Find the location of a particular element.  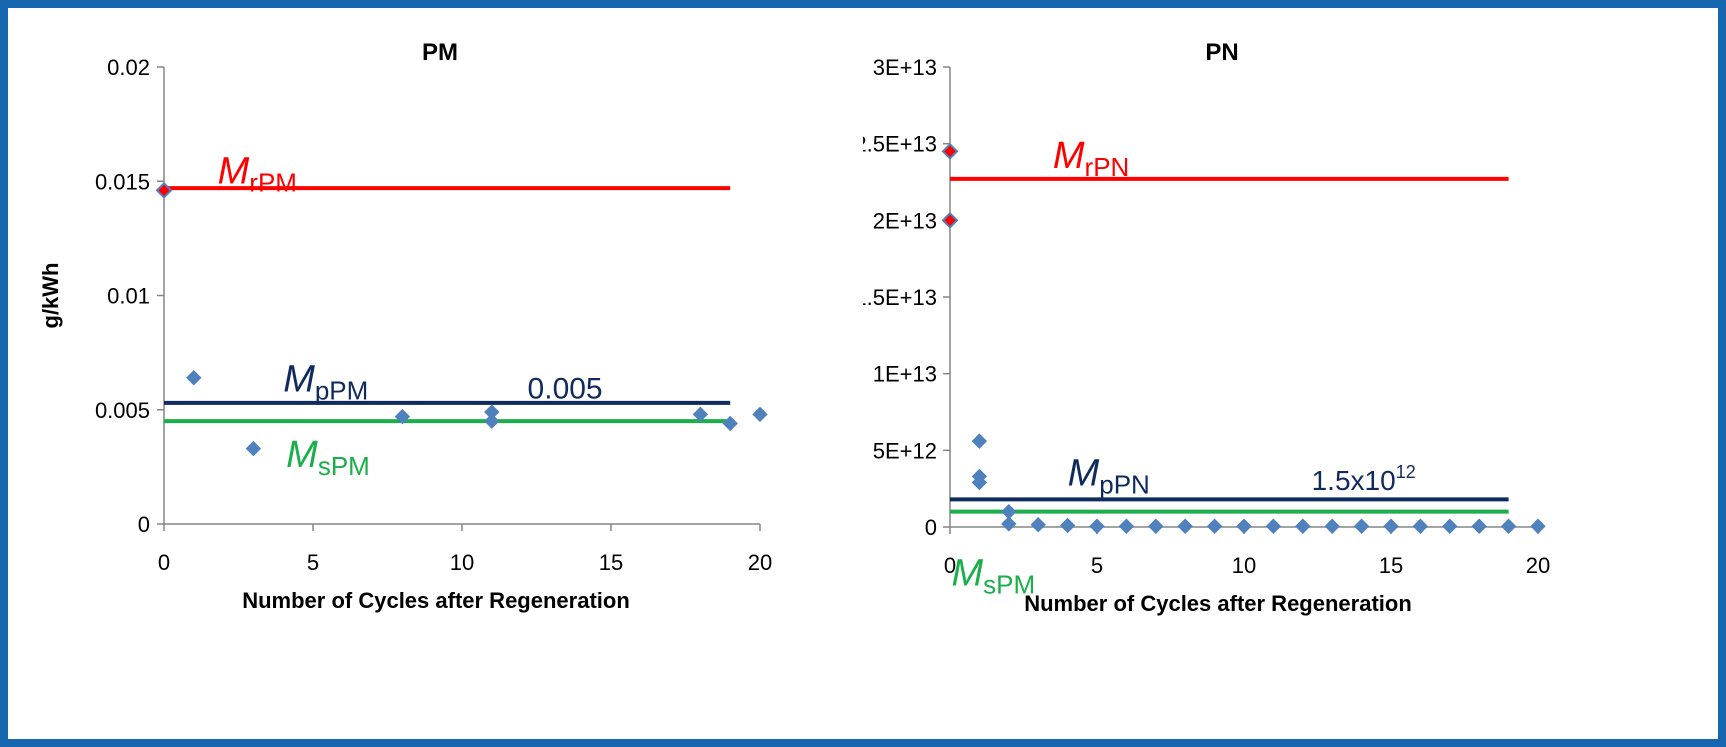

line-annotation: MrPM is located at coordinates (257, 174).